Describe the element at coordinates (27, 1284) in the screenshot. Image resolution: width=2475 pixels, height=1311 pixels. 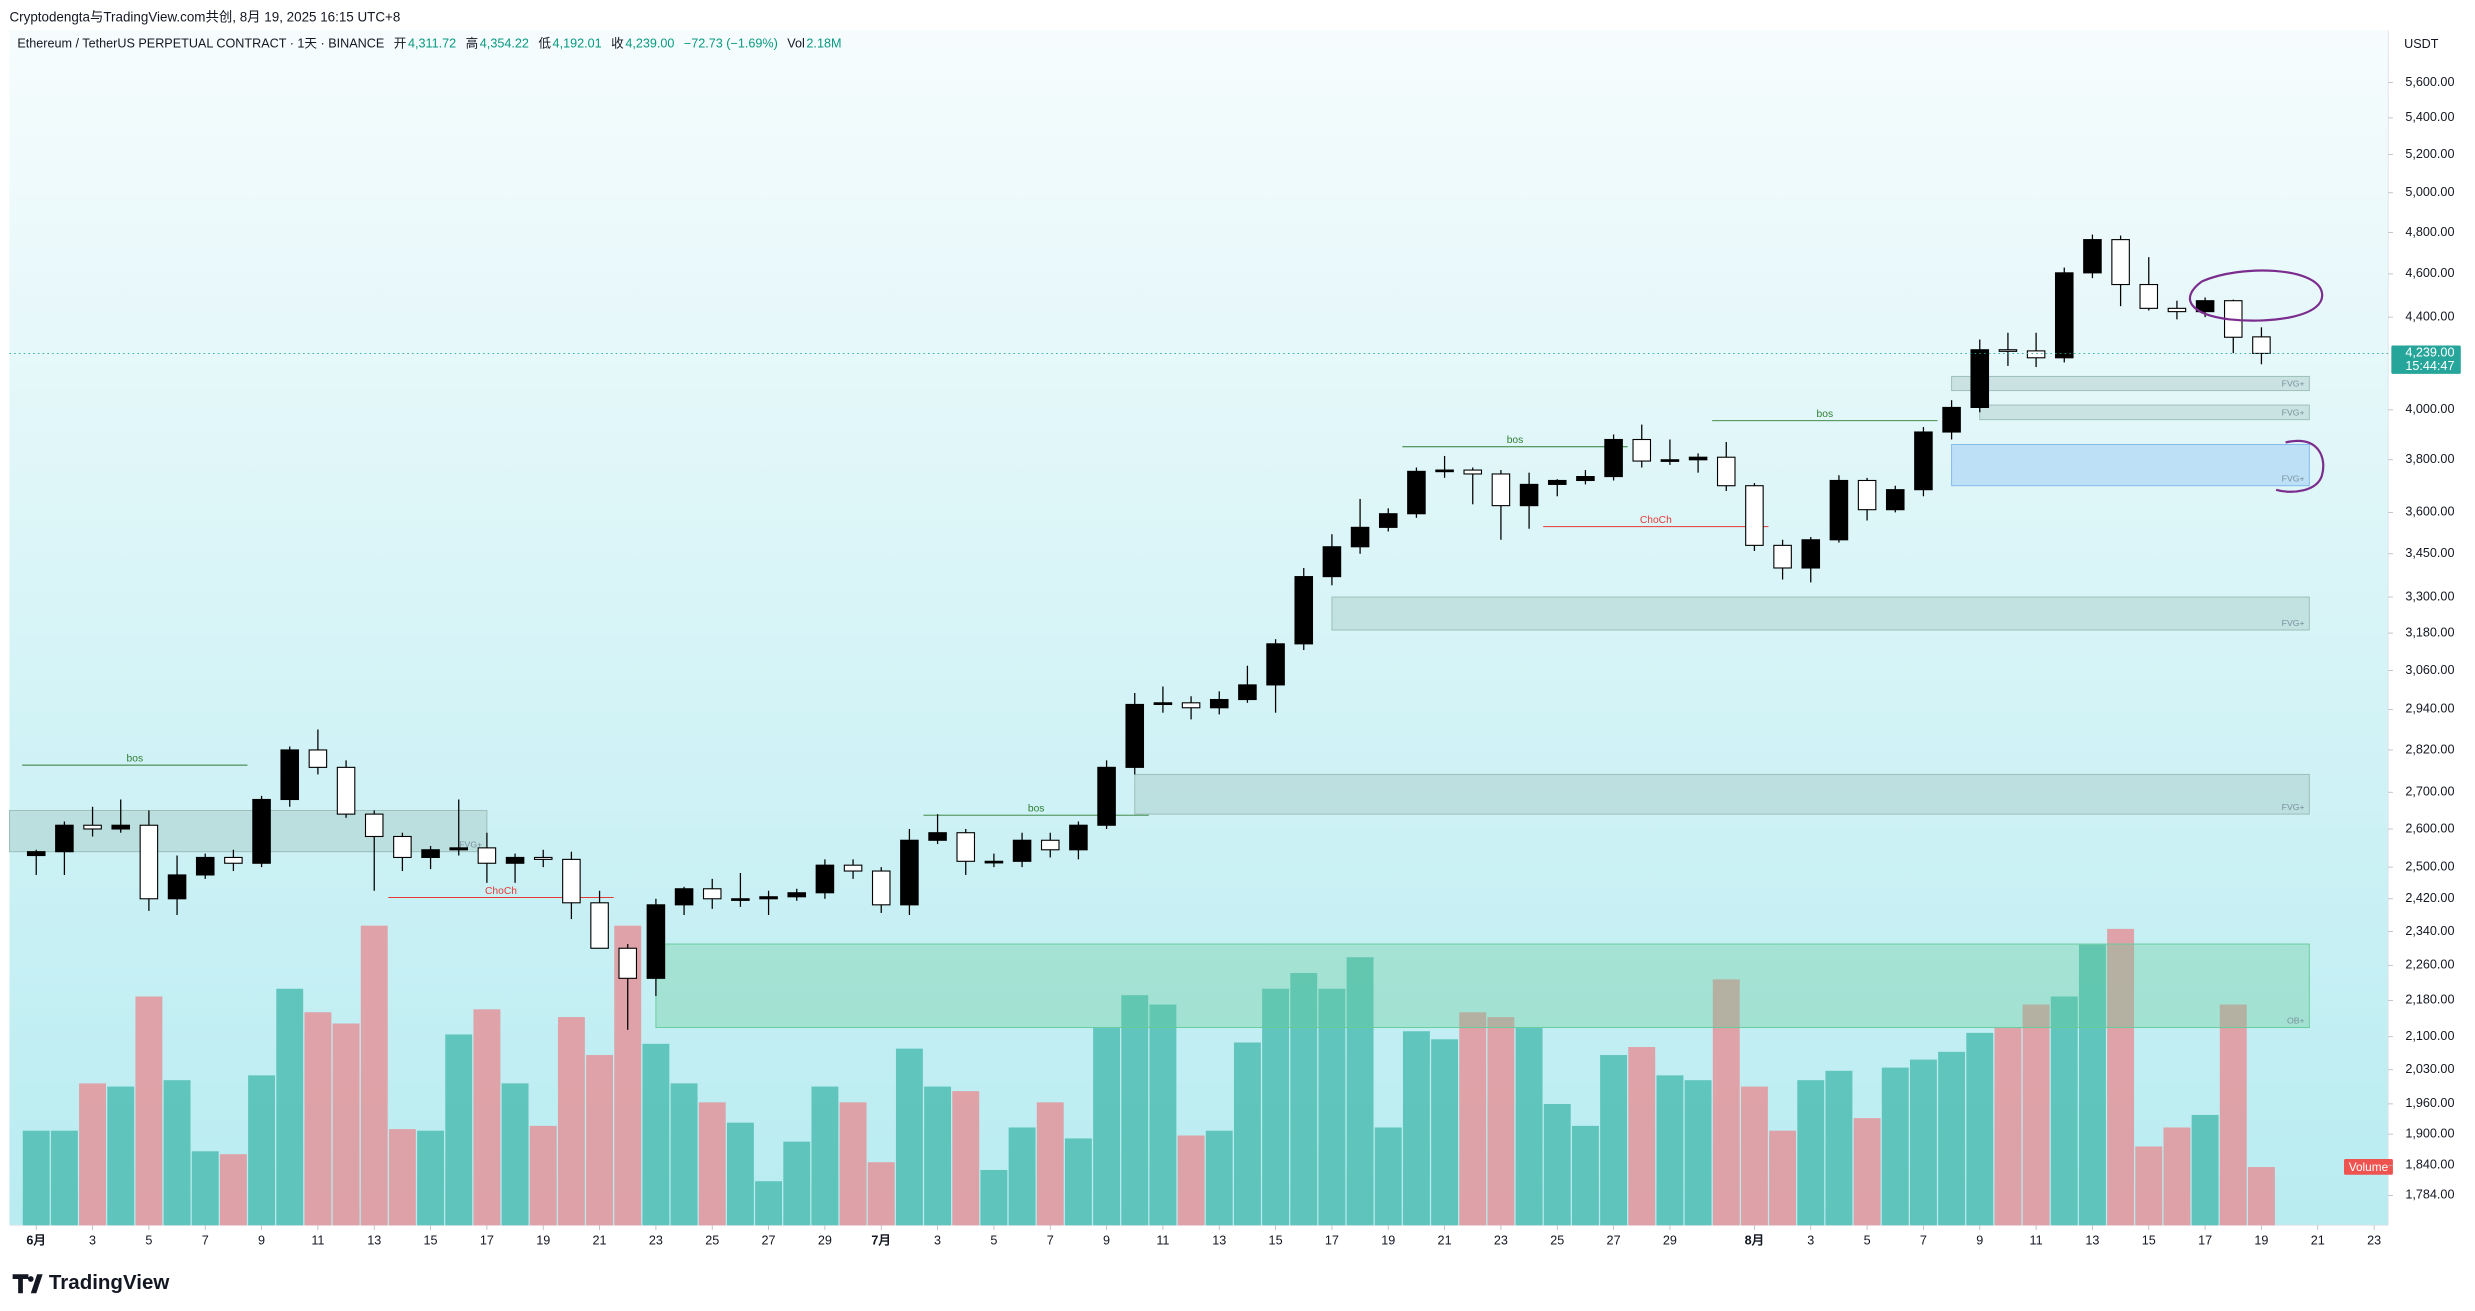
I see `logo-mark` at that location.